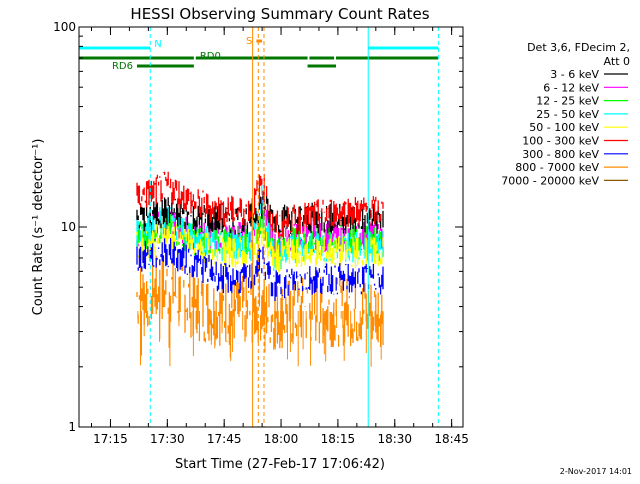  What do you see at coordinates (567, 101) in the screenshot?
I see `legend-label-2: 12 - 25 keV` at bounding box center [567, 101].